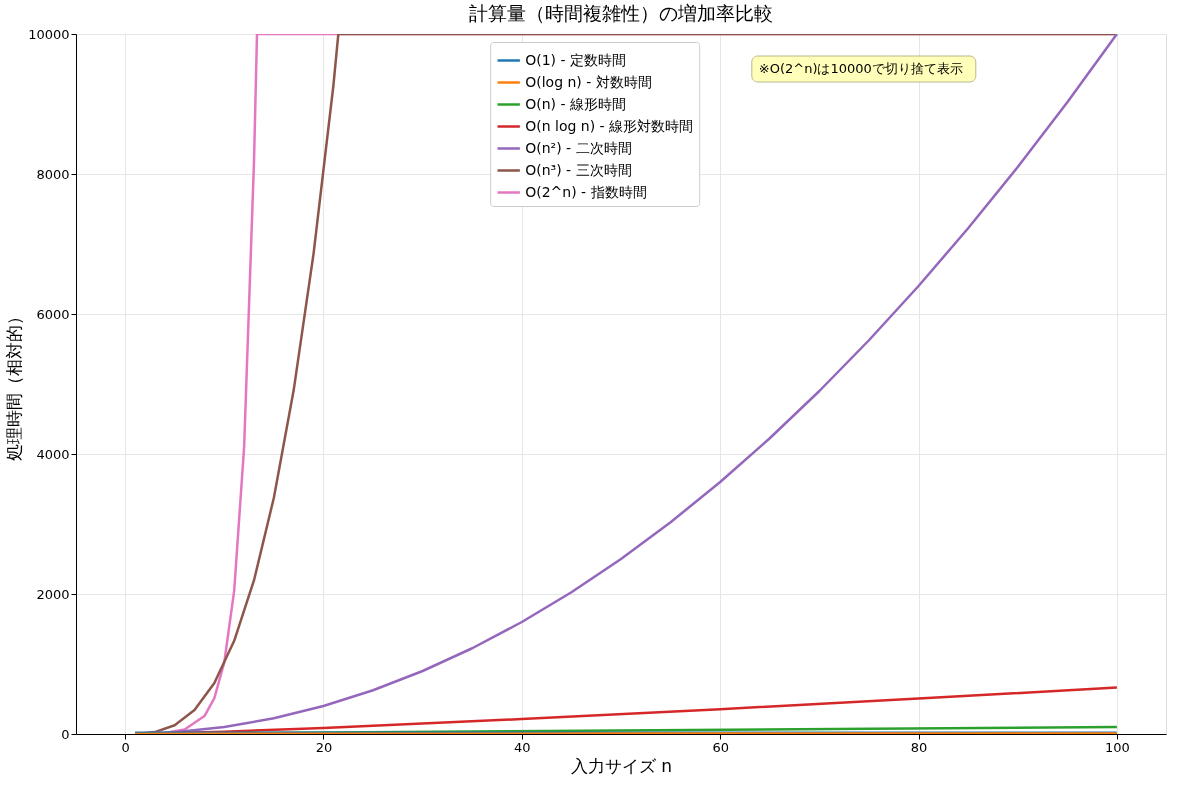 The height and width of the screenshot is (790, 1189). What do you see at coordinates (588, 81) in the screenshot?
I see `legend-label: O(log n) - 対数時間` at bounding box center [588, 81].